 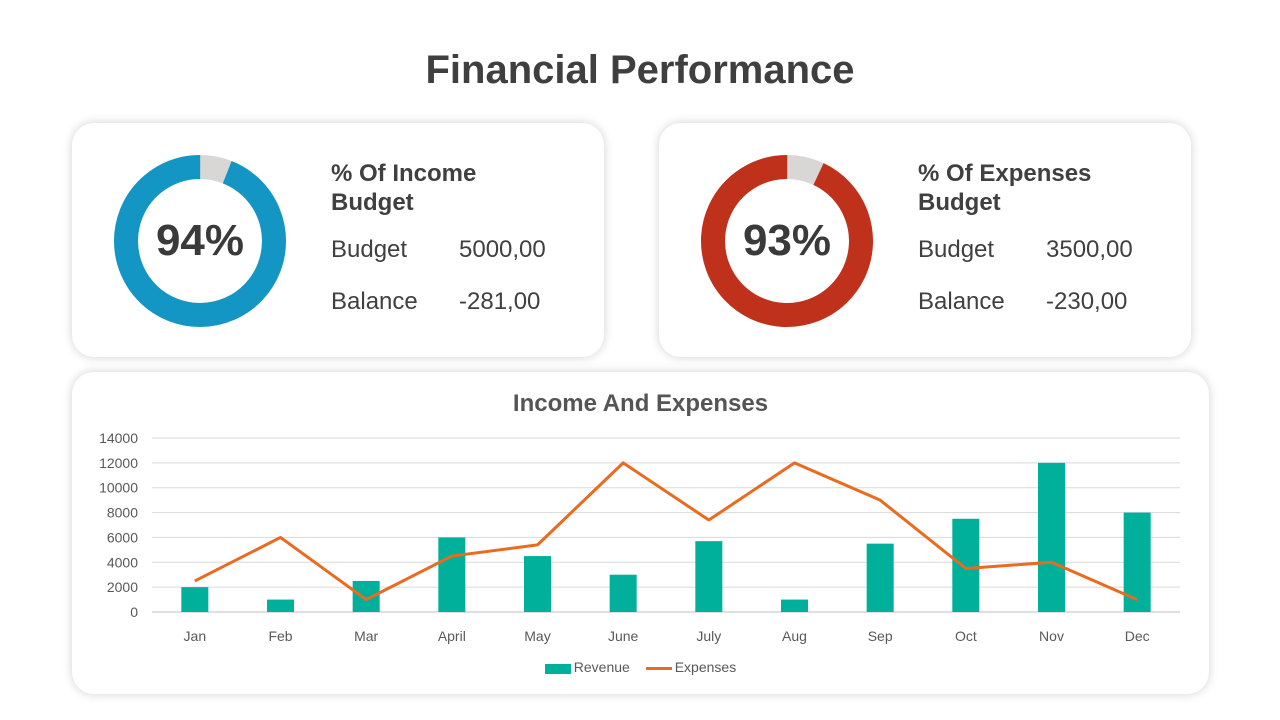 I want to click on y-tick-label: 12000, so click(x=118, y=463).